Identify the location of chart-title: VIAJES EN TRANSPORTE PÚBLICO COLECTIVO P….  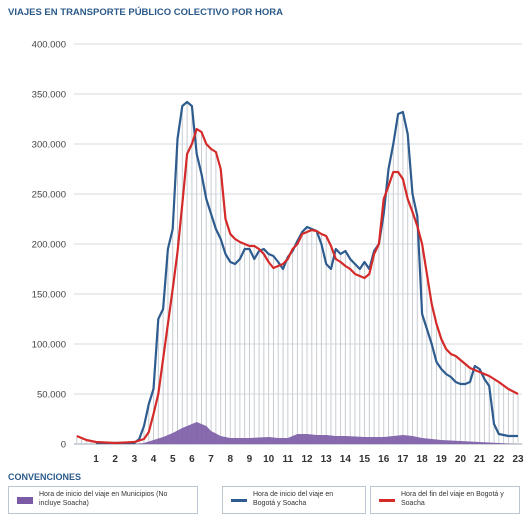
(145, 12).